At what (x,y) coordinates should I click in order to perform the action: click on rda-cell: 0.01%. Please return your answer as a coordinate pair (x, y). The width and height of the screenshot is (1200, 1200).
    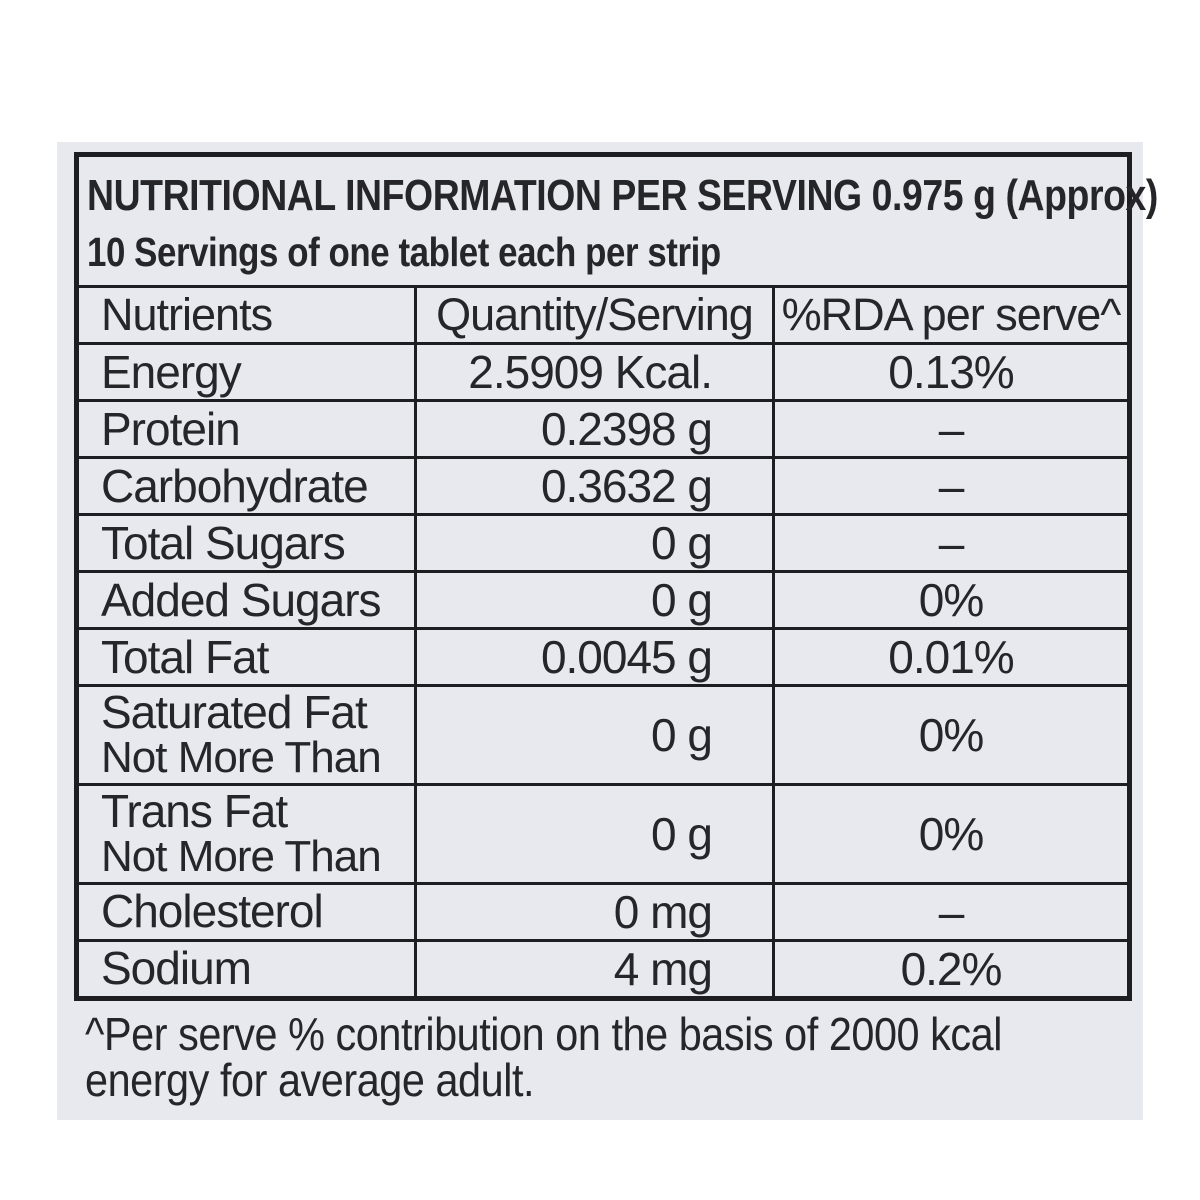
    Looking at the image, I should click on (951, 656).